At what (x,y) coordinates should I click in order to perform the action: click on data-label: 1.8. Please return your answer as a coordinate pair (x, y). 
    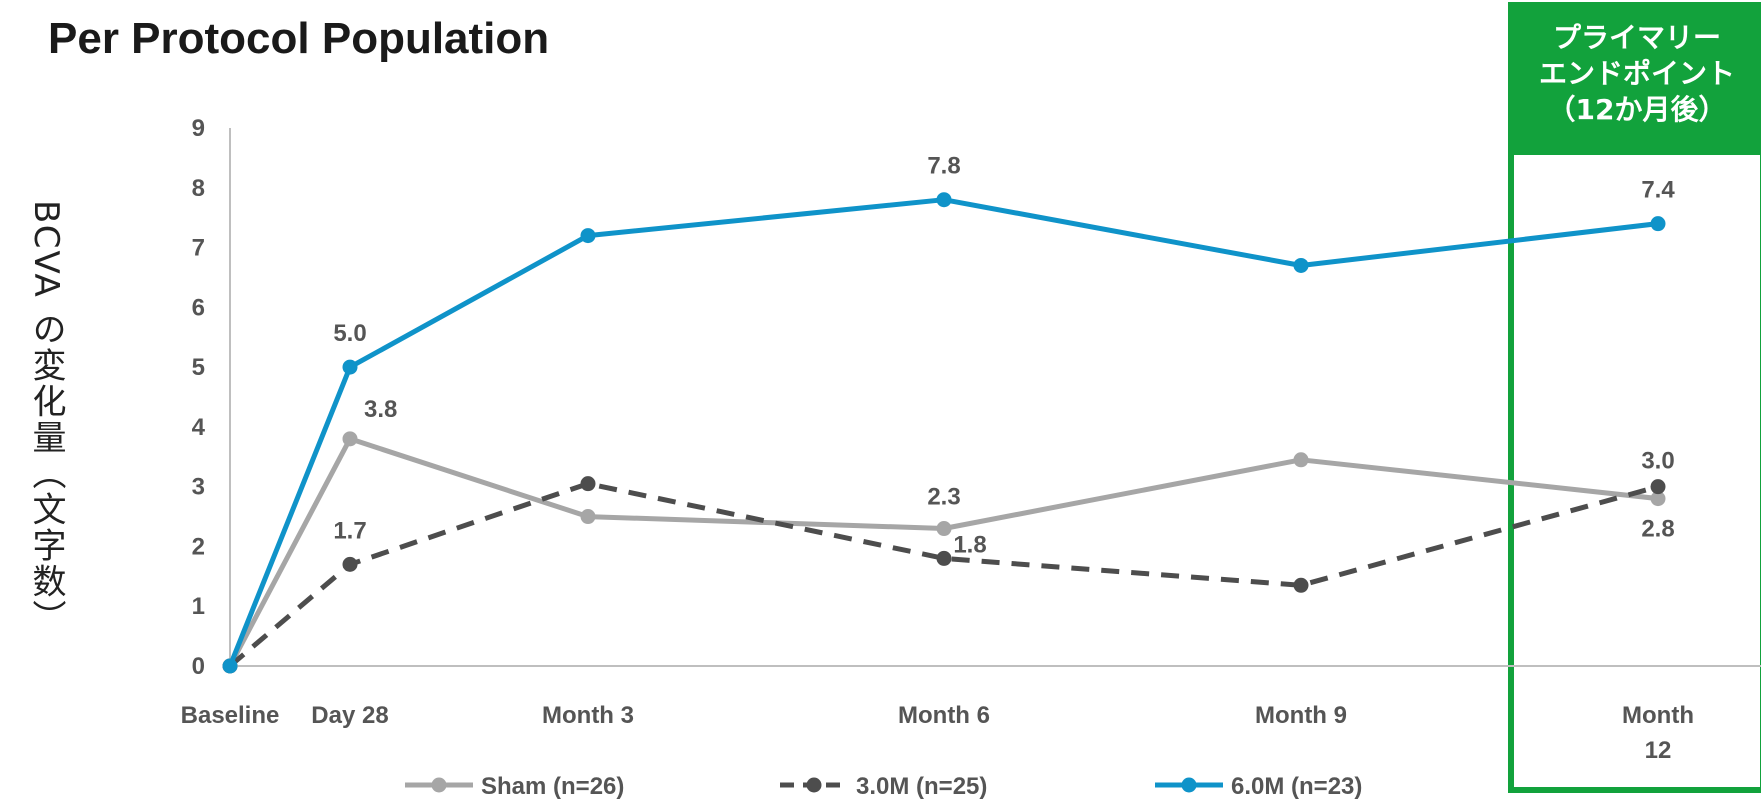
    Looking at the image, I should click on (969, 544).